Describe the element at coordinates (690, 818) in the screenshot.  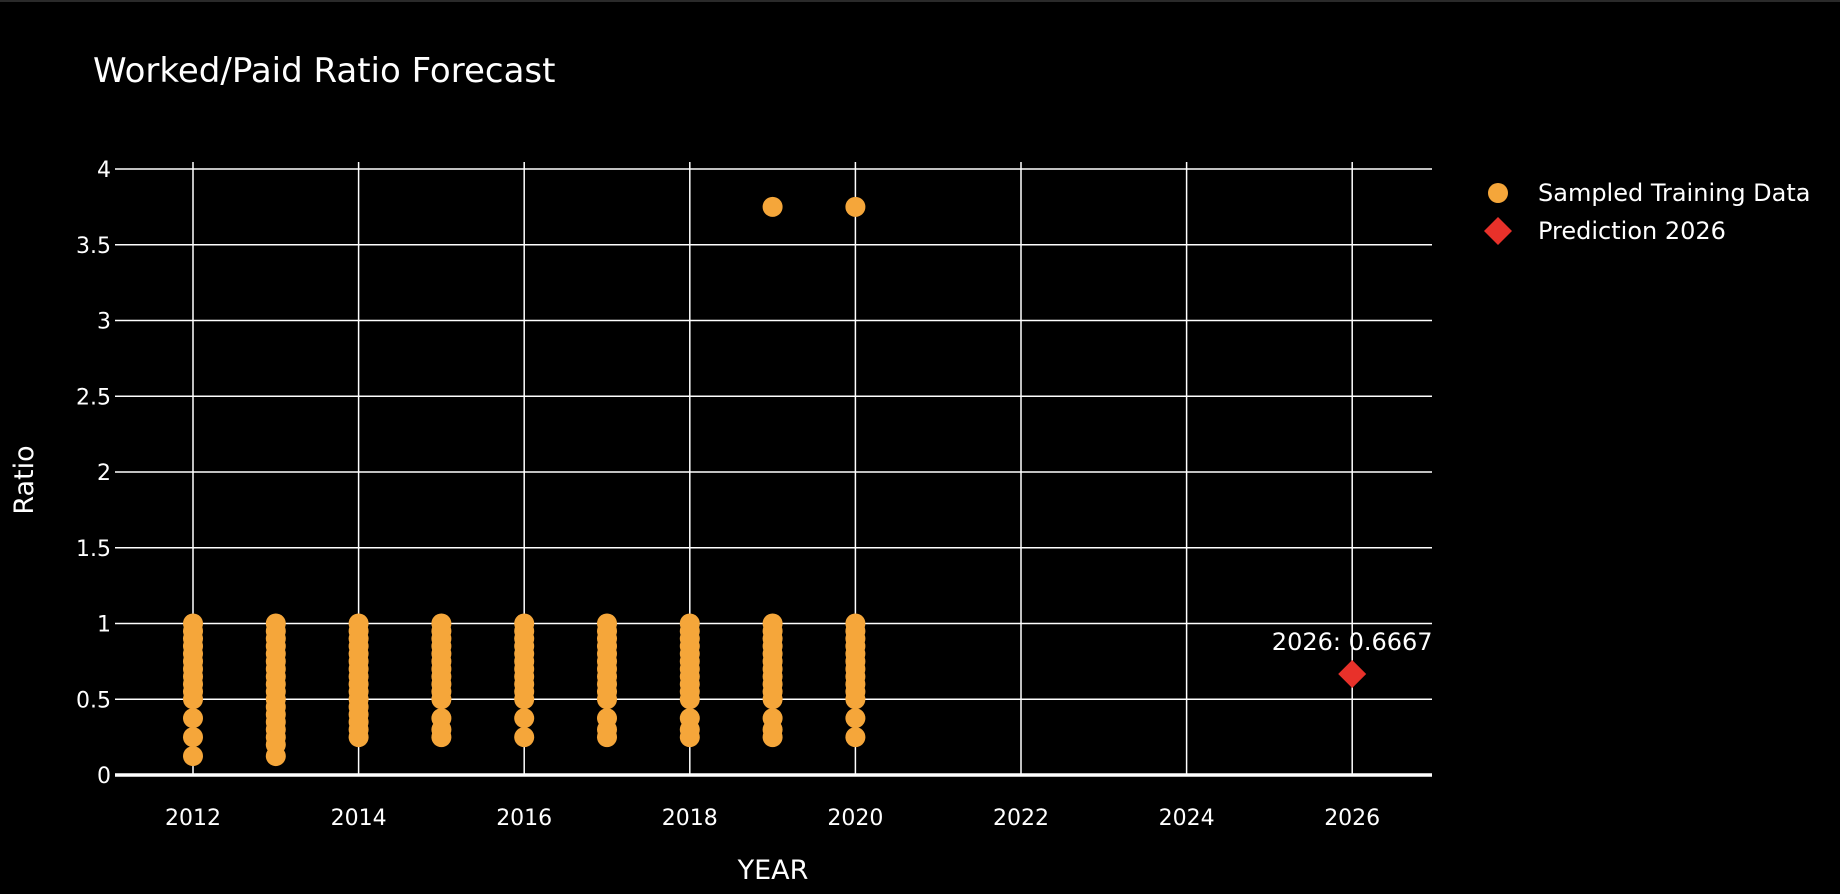
I see `x-tick-label: 2018` at that location.